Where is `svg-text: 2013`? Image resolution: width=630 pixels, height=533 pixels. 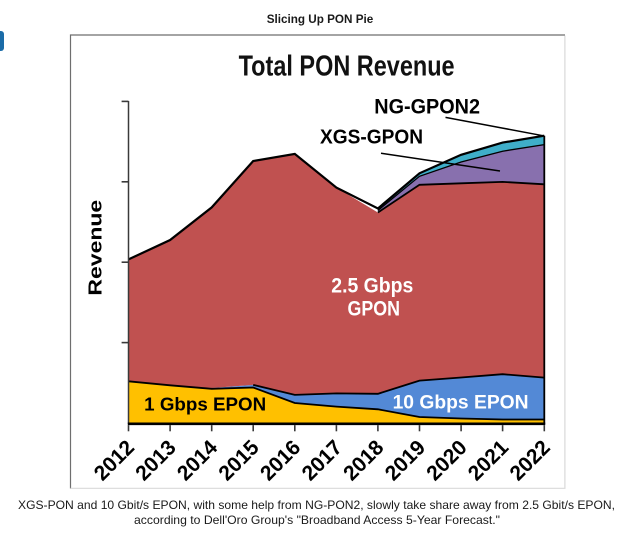
svg-text: 2013 is located at coordinates (155, 460).